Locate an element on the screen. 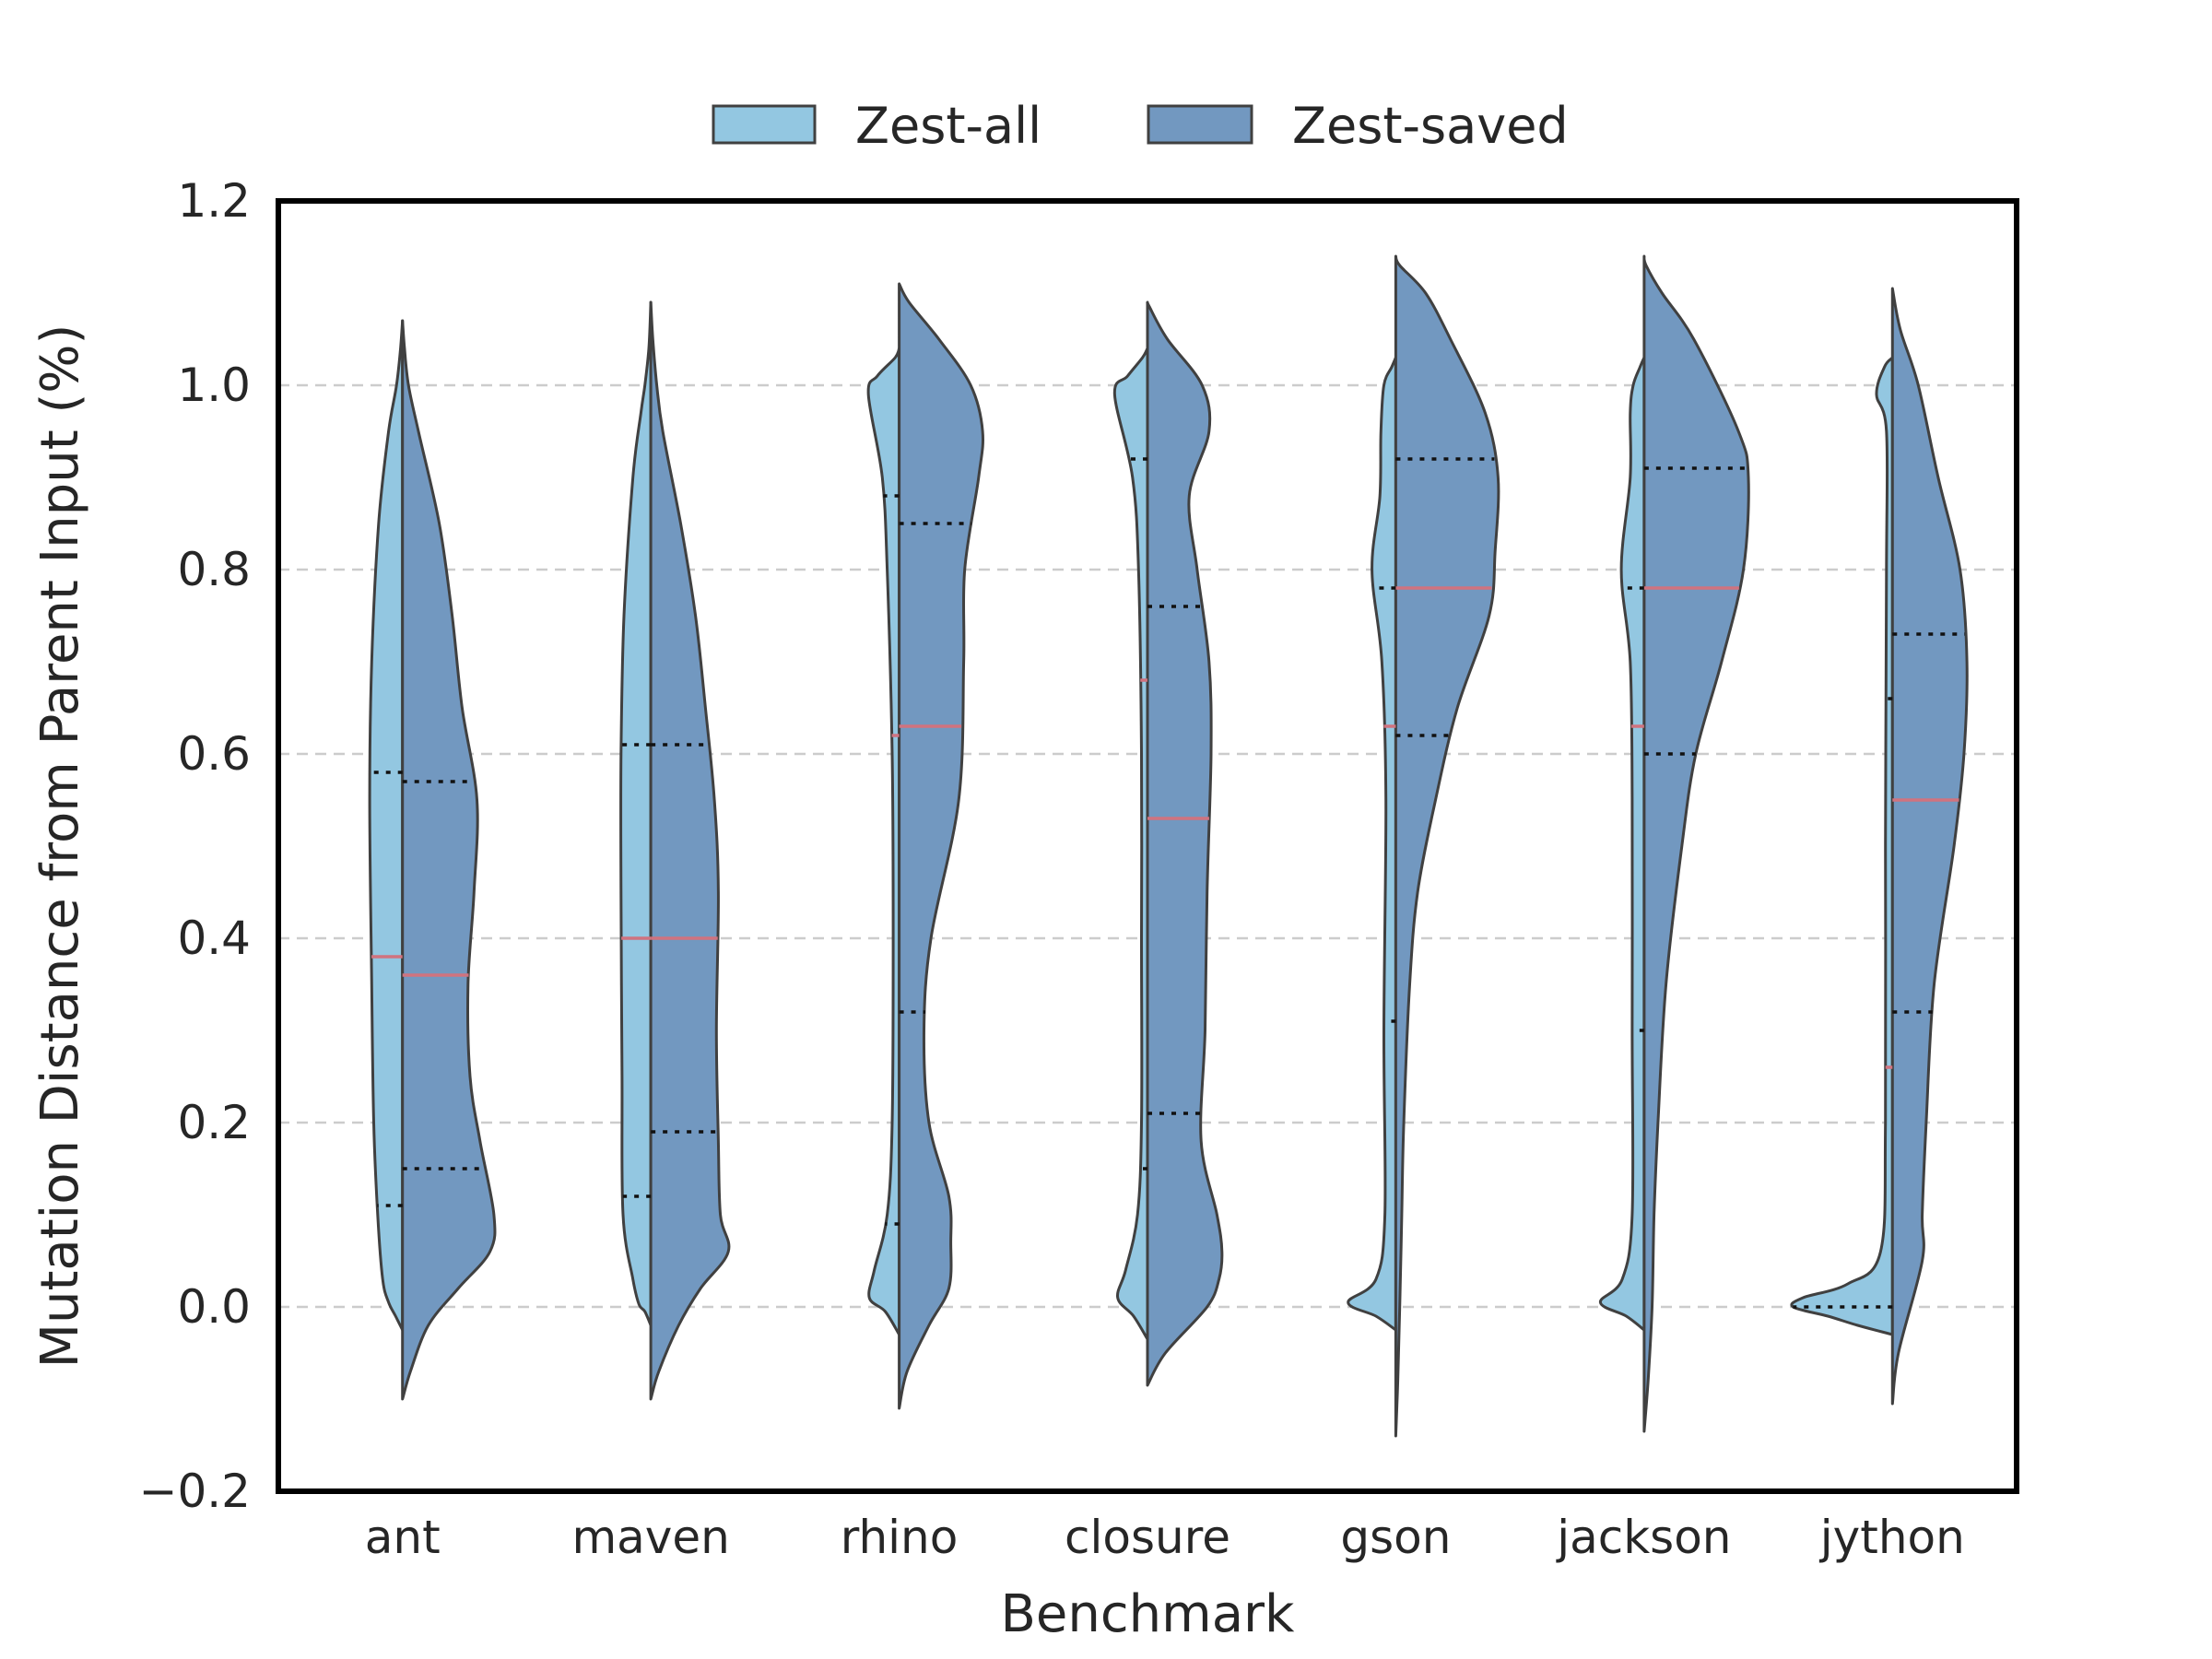 The width and height of the screenshot is (2212, 1659). y-tick-label: 0.4 is located at coordinates (214, 938).